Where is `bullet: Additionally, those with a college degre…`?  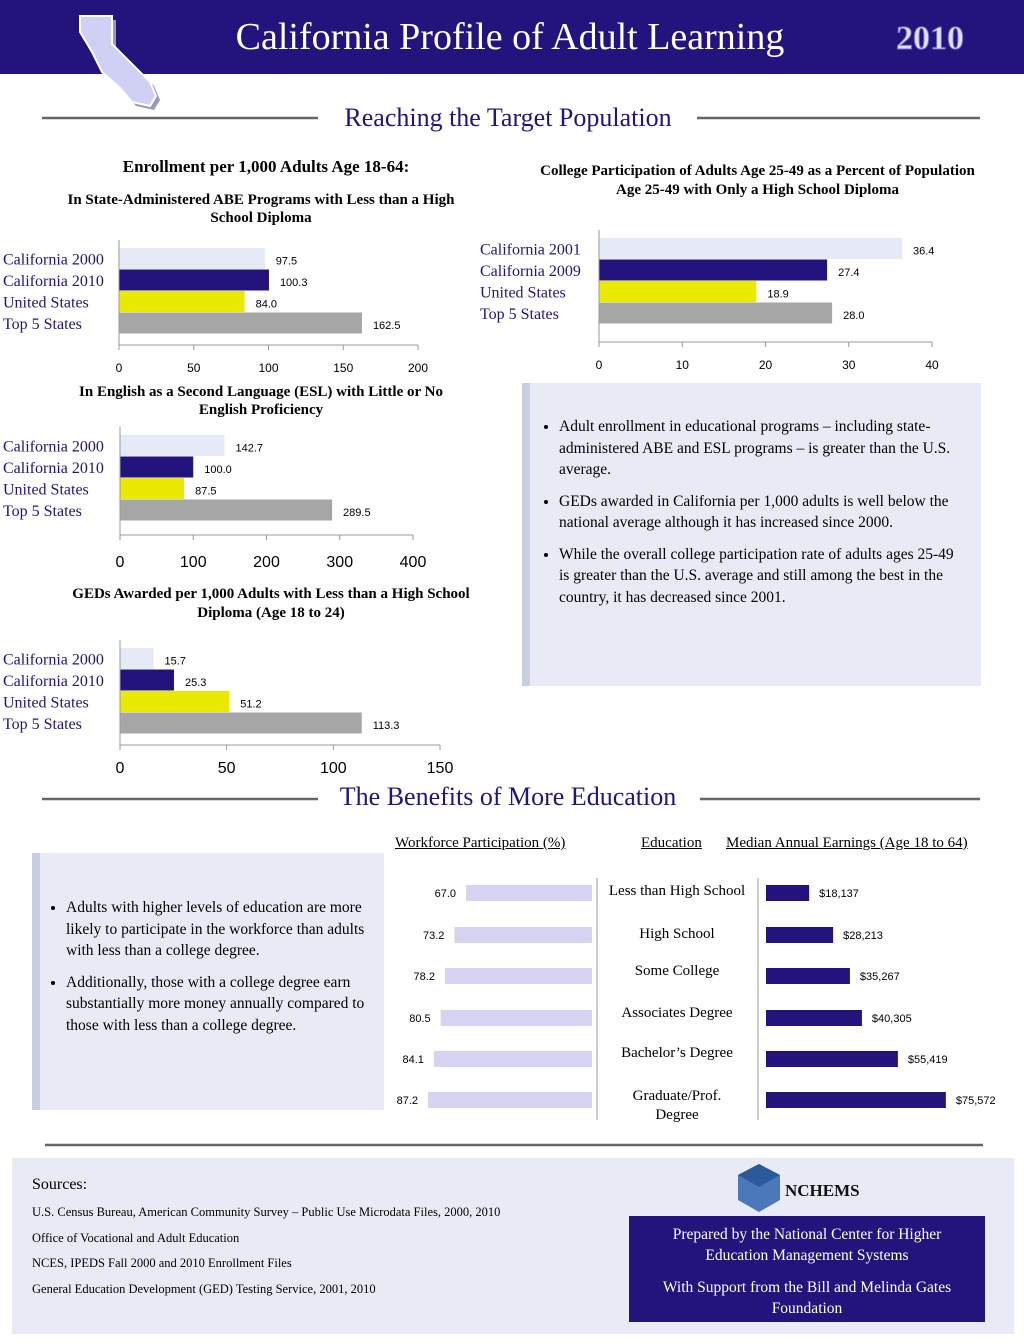
bullet: Additionally, those with a college degre… is located at coordinates (224, 1004).